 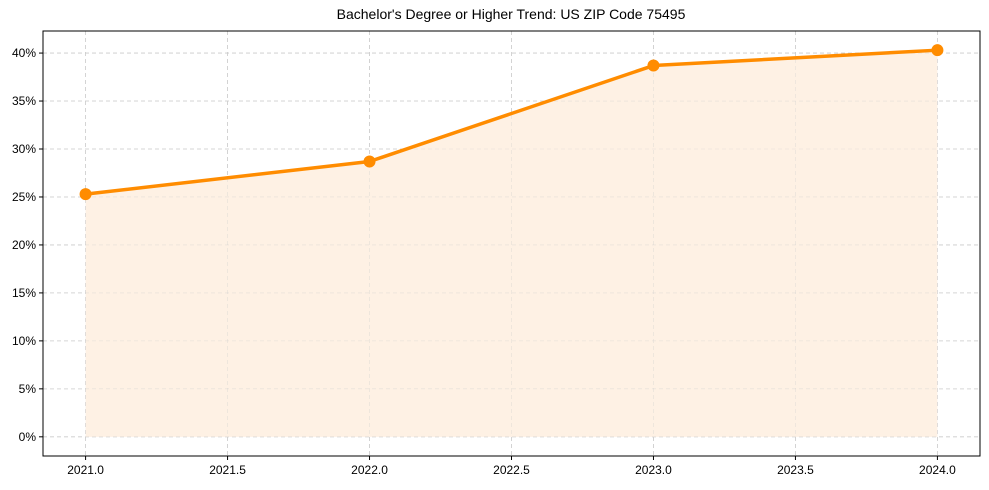 What do you see at coordinates (369, 470) in the screenshot?
I see `x-tick-label: 2022.0` at bounding box center [369, 470].